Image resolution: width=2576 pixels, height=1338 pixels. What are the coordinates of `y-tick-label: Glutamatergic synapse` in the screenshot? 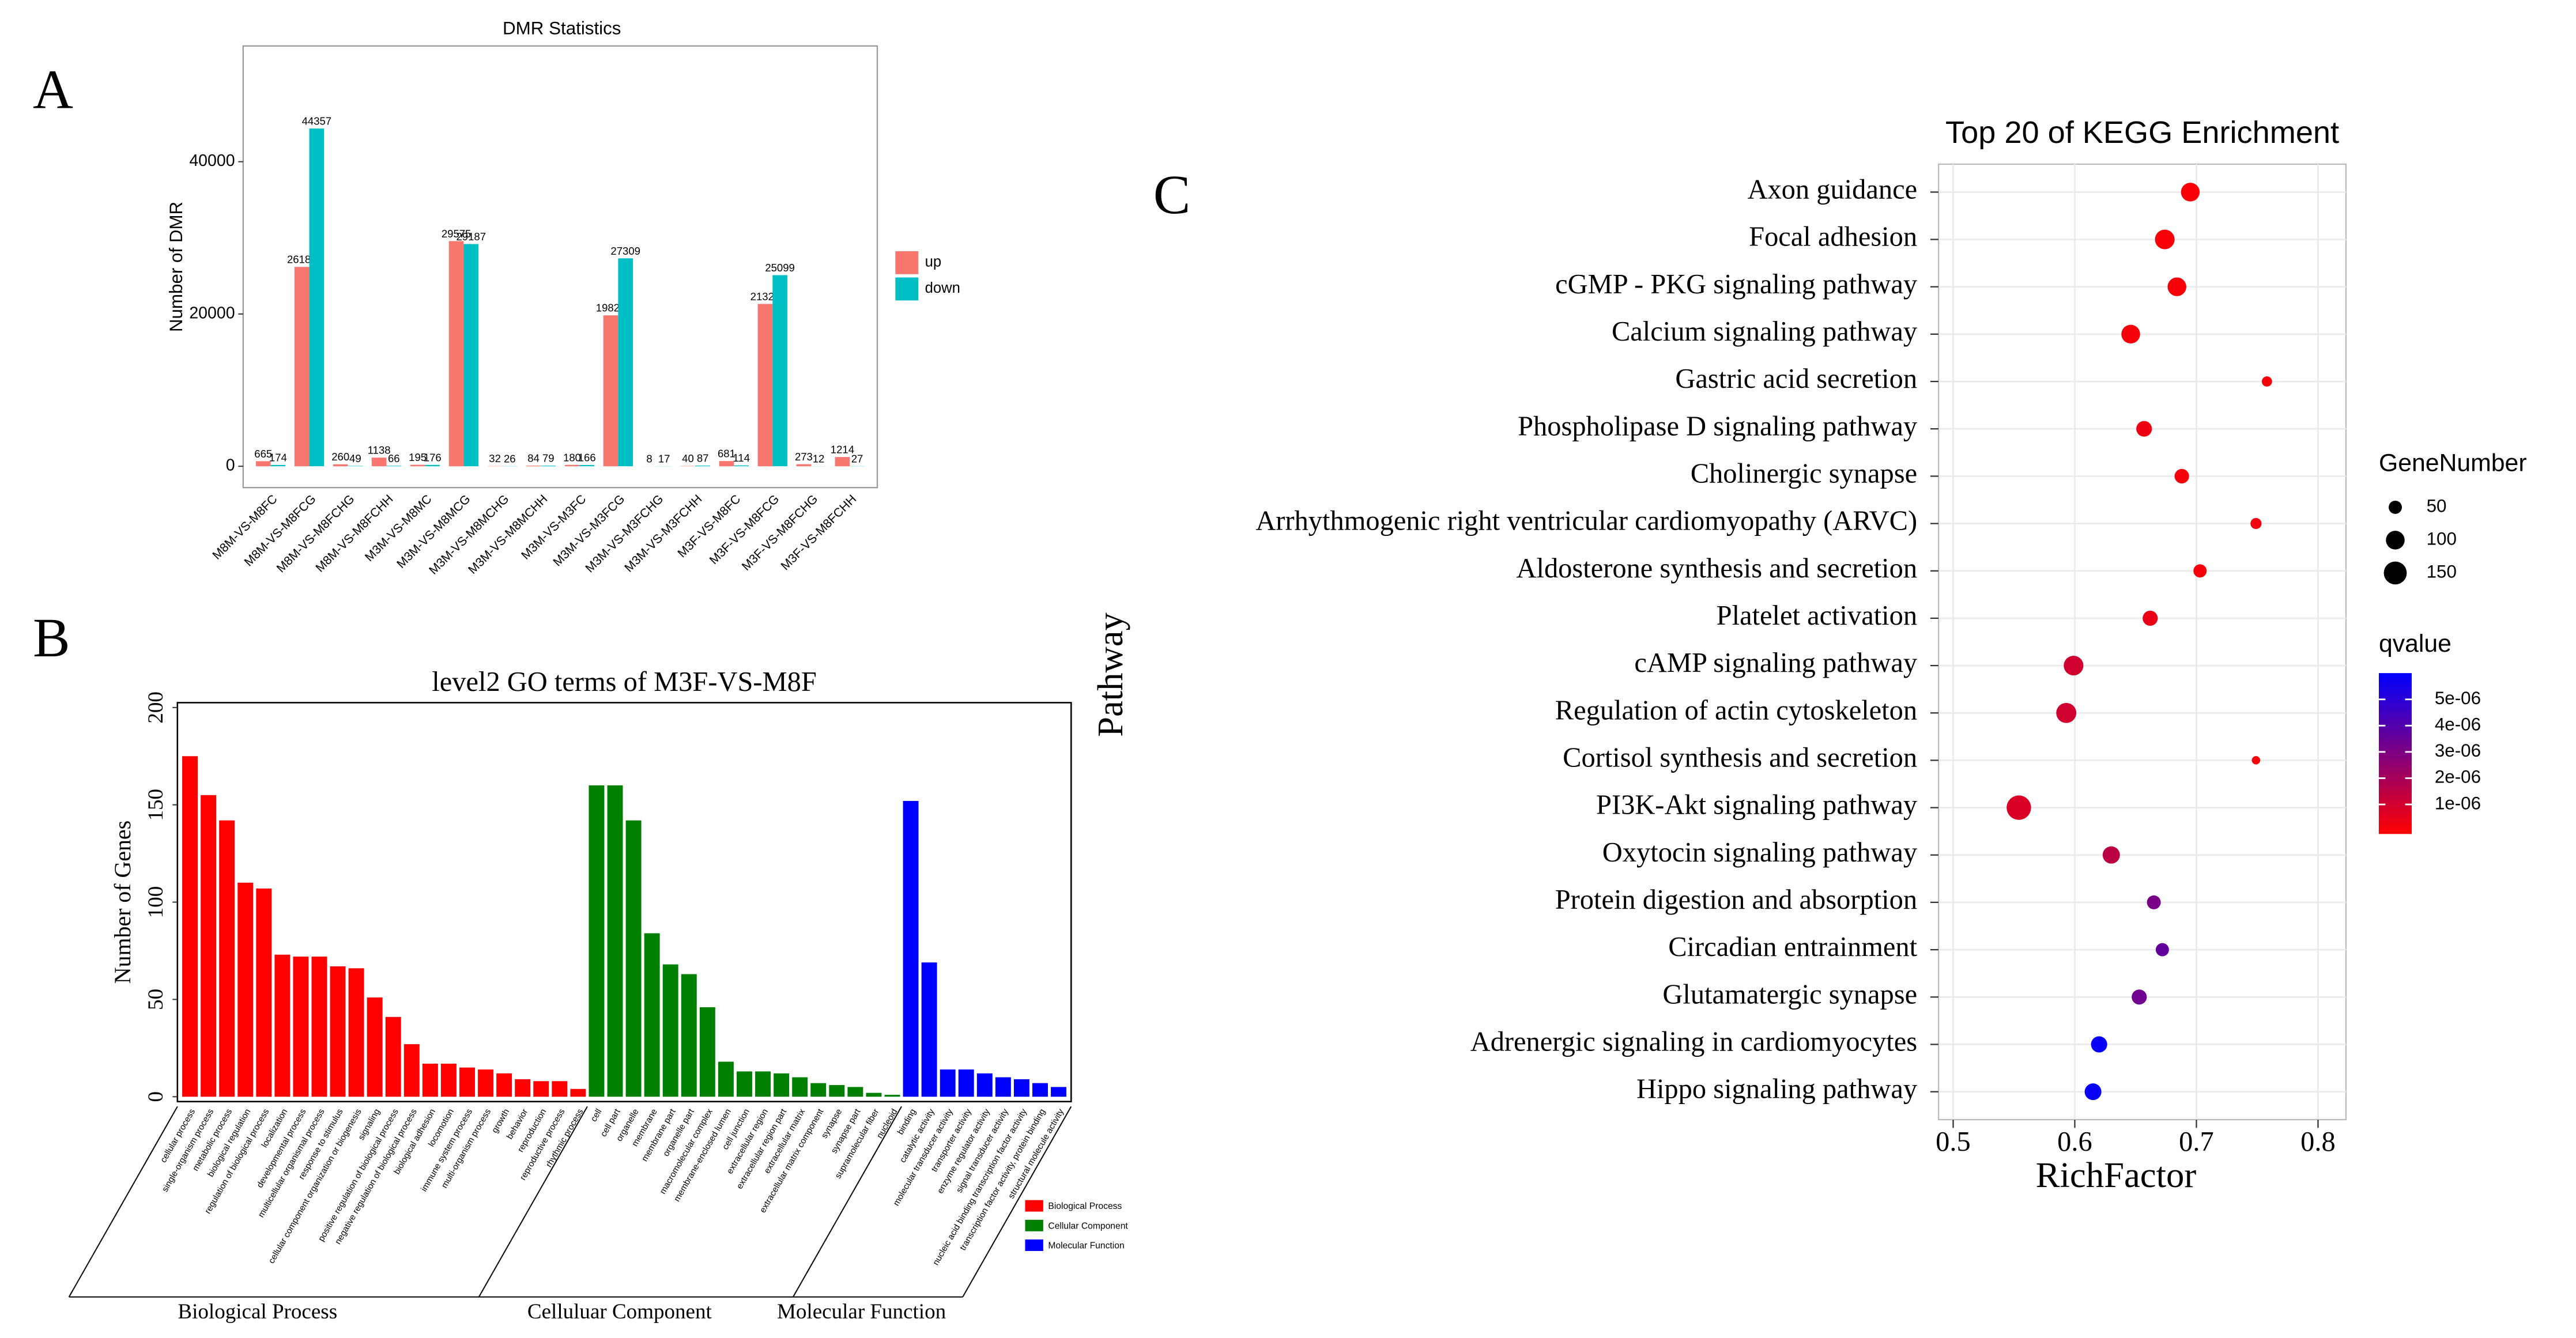 It's located at (1789, 994).